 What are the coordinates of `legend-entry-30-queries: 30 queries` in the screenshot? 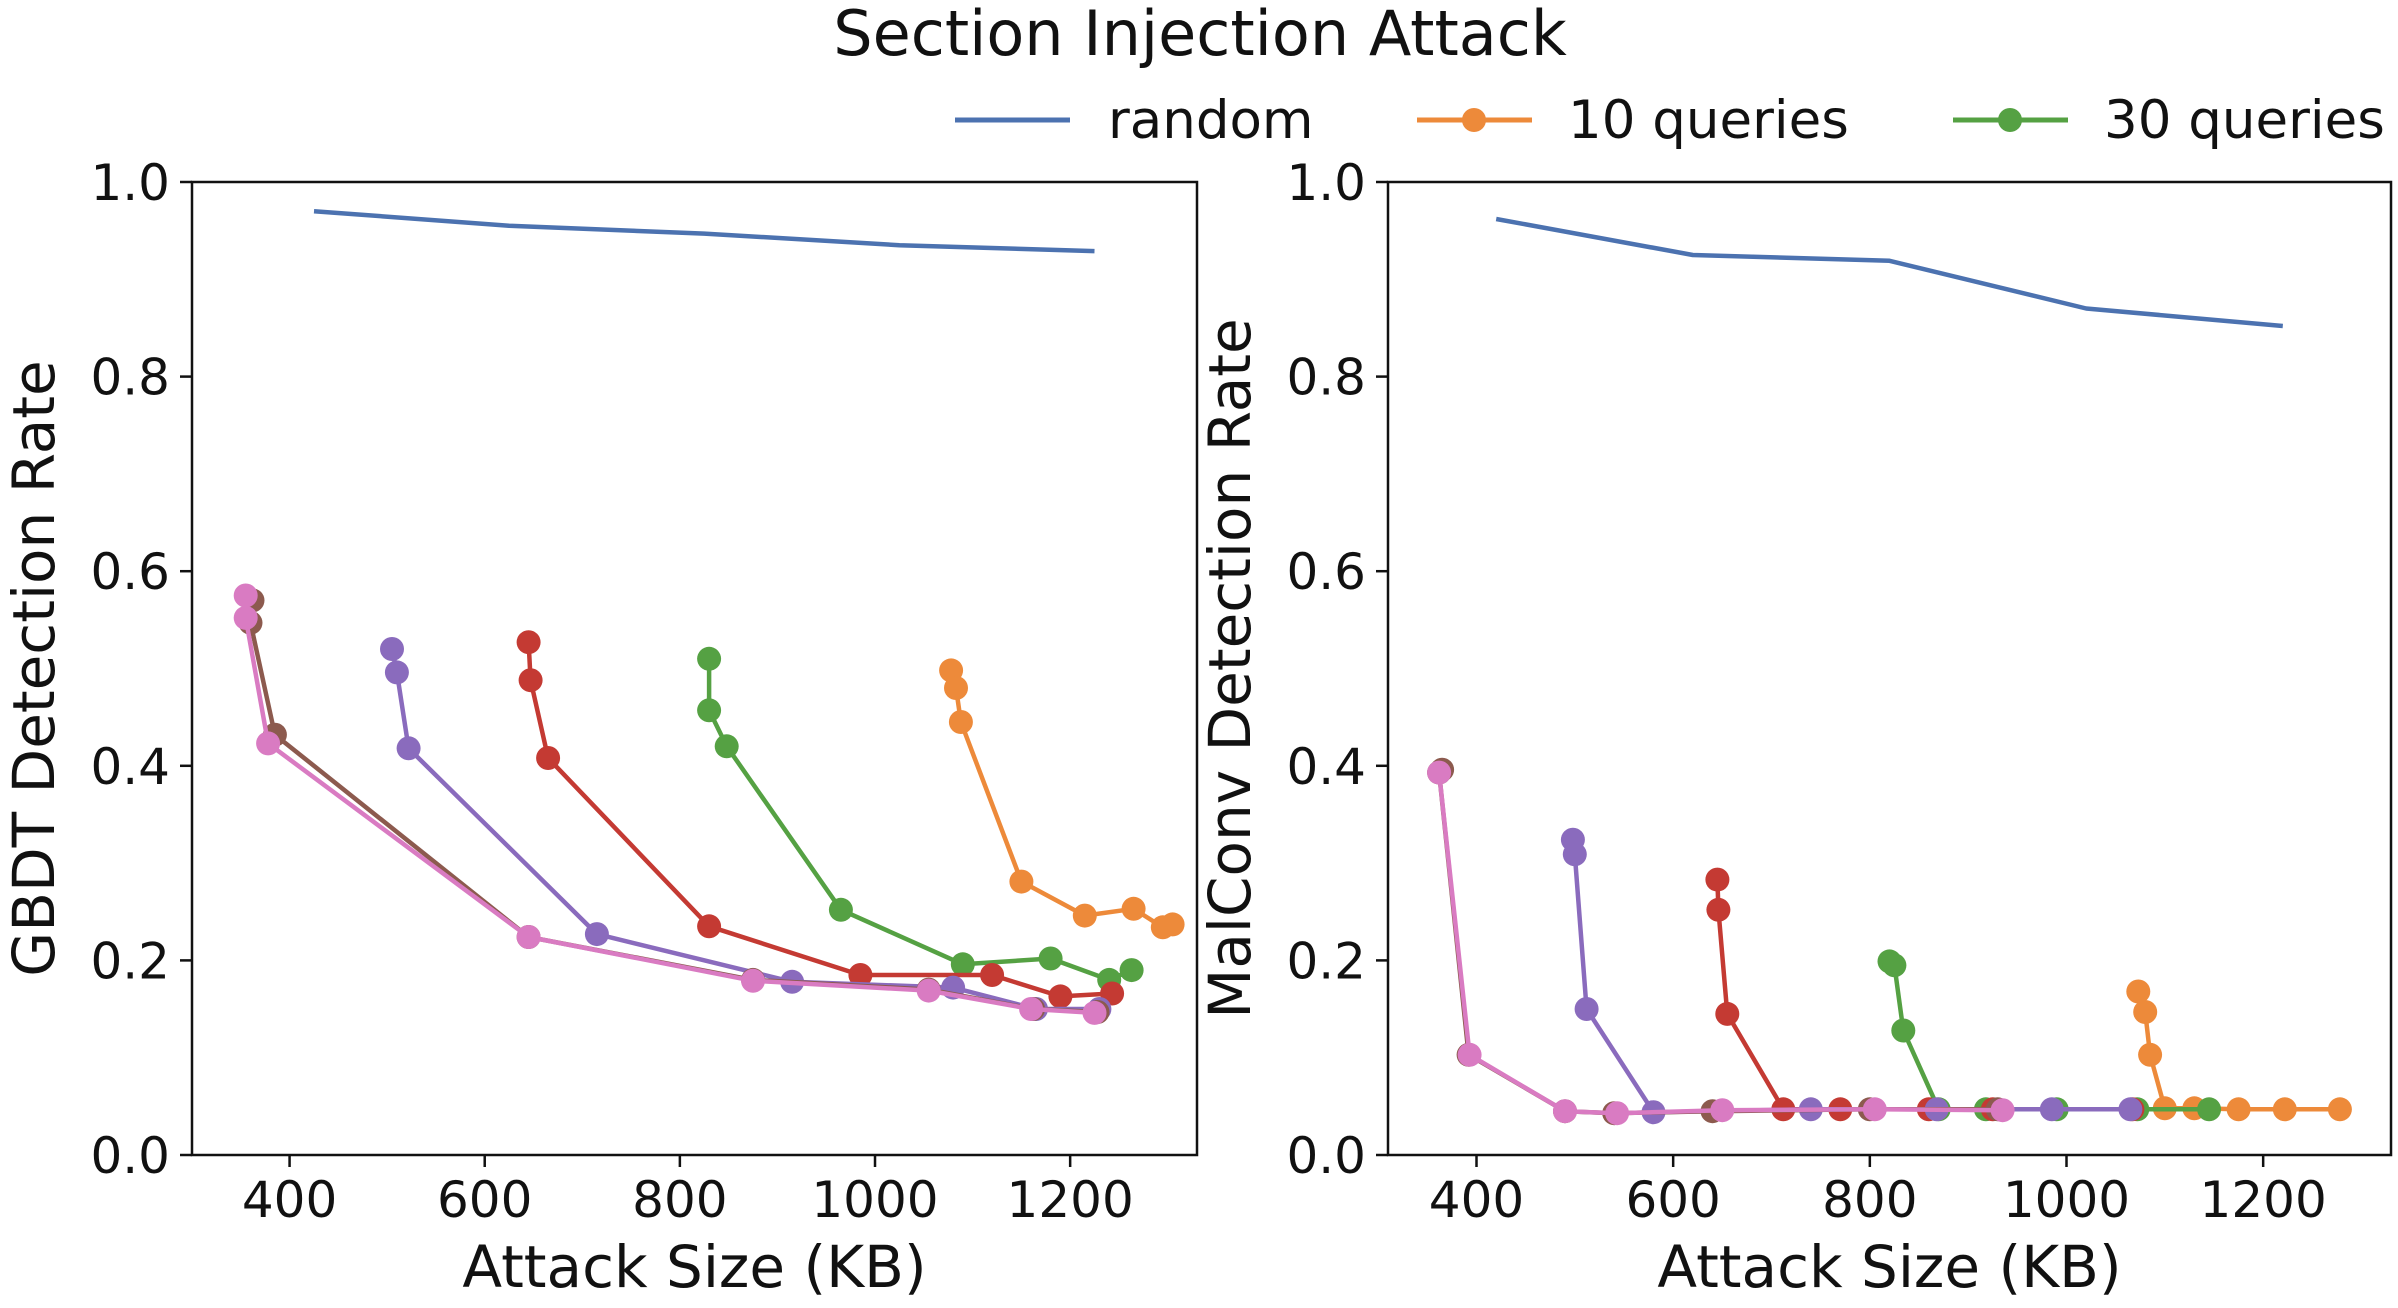 It's located at (2169, 120).